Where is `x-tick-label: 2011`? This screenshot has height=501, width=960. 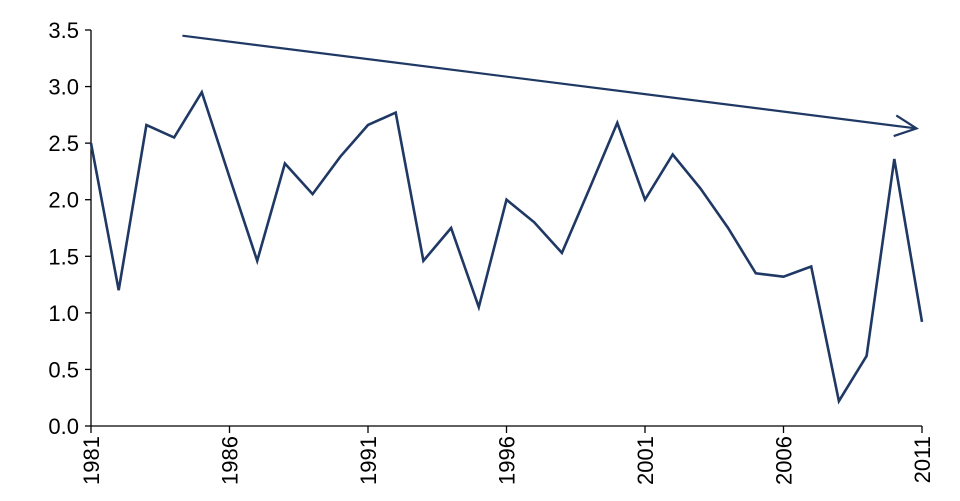
x-tick-label: 2011 is located at coordinates (922, 459).